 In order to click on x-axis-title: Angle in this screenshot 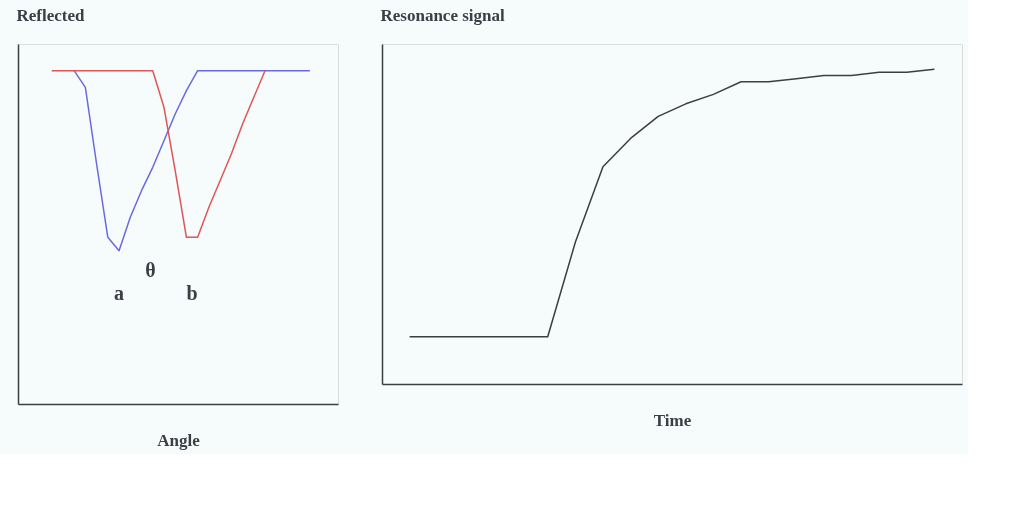, I will do `click(179, 440)`.